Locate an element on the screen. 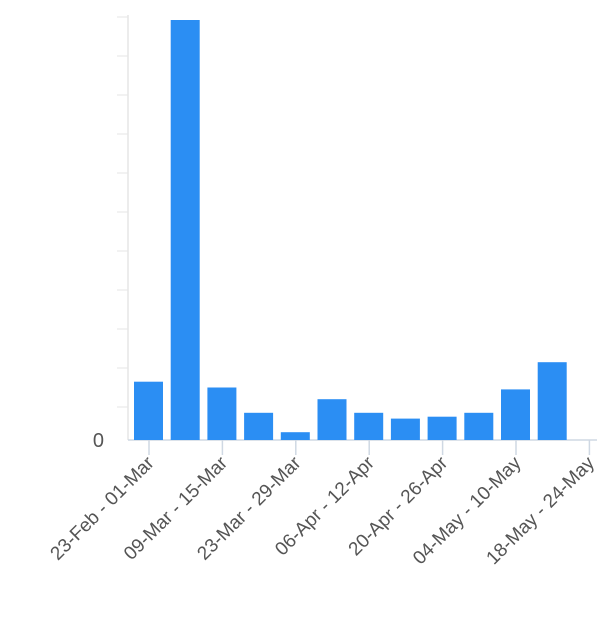  y-axis-minor-ticks is located at coordinates (122, 212).